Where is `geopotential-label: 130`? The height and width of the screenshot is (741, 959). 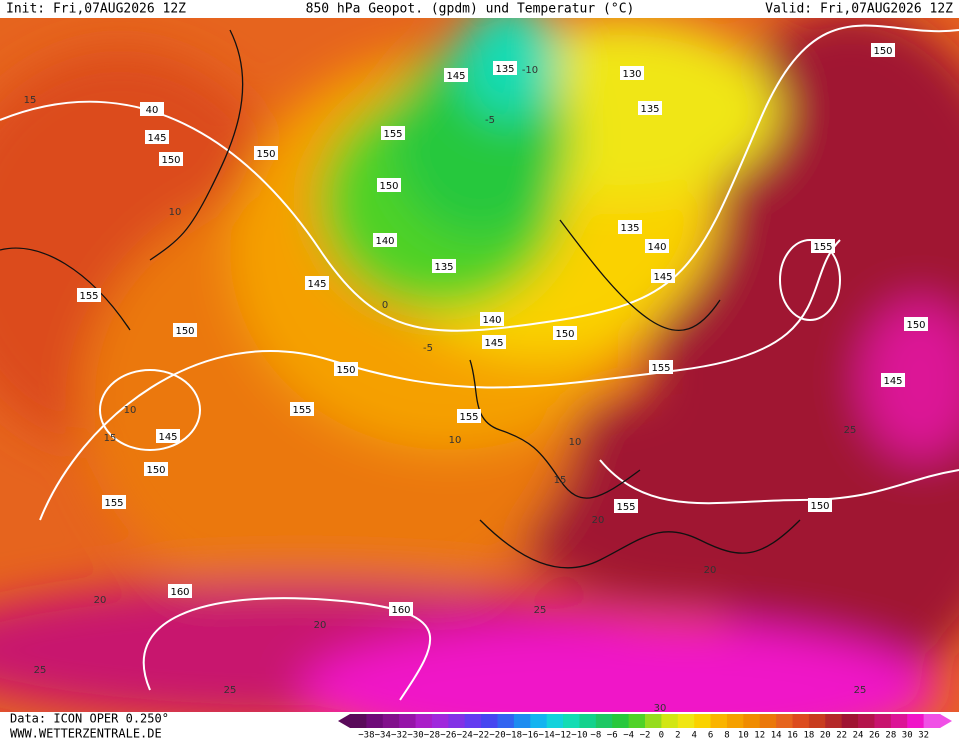
geopotential-label: 130 is located at coordinates (631, 74).